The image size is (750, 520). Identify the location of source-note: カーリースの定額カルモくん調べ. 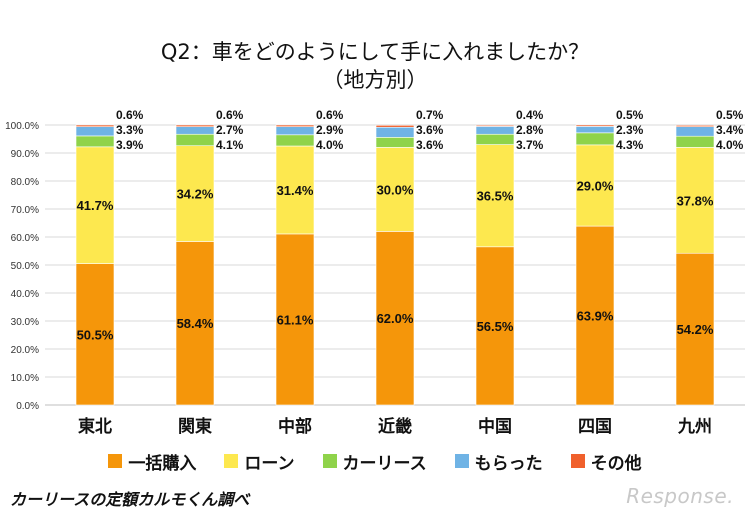
(130, 499).